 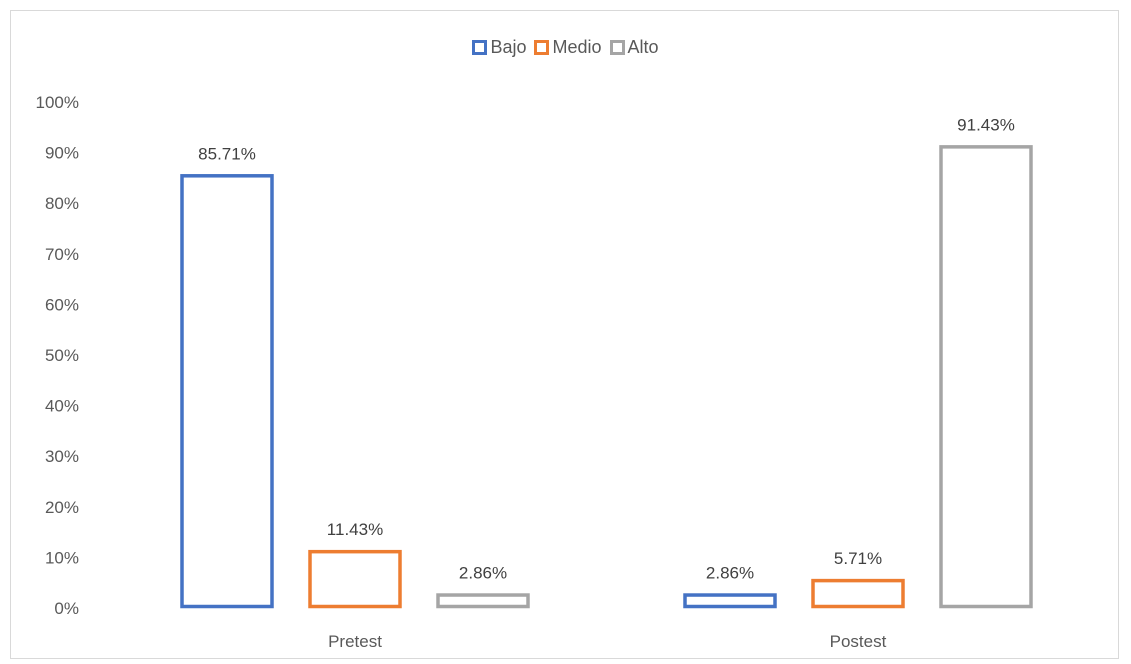 What do you see at coordinates (62, 304) in the screenshot?
I see `y-tick-label: 60%` at bounding box center [62, 304].